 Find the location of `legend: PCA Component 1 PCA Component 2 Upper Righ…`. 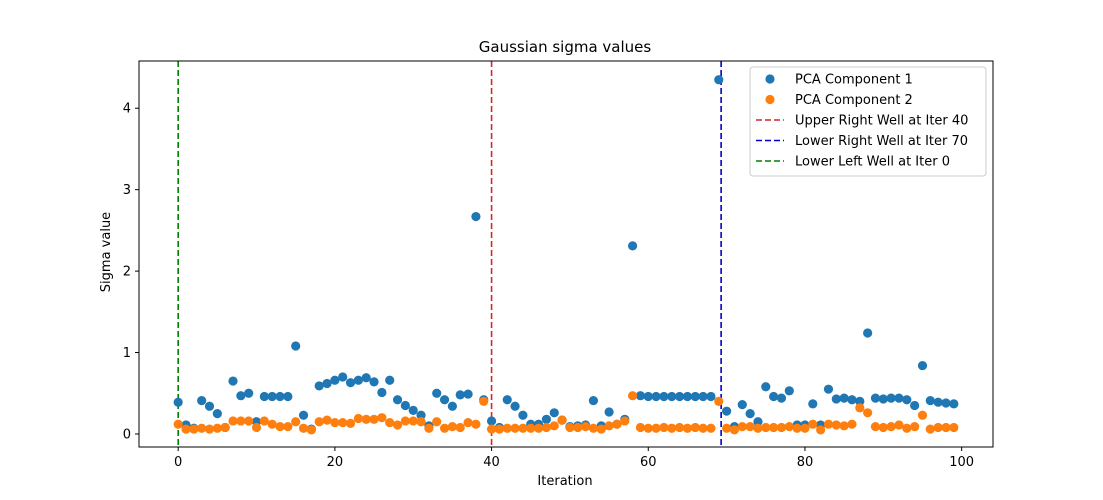

legend: PCA Component 1 PCA Component 2 Upper Righ… is located at coordinates (868, 121).